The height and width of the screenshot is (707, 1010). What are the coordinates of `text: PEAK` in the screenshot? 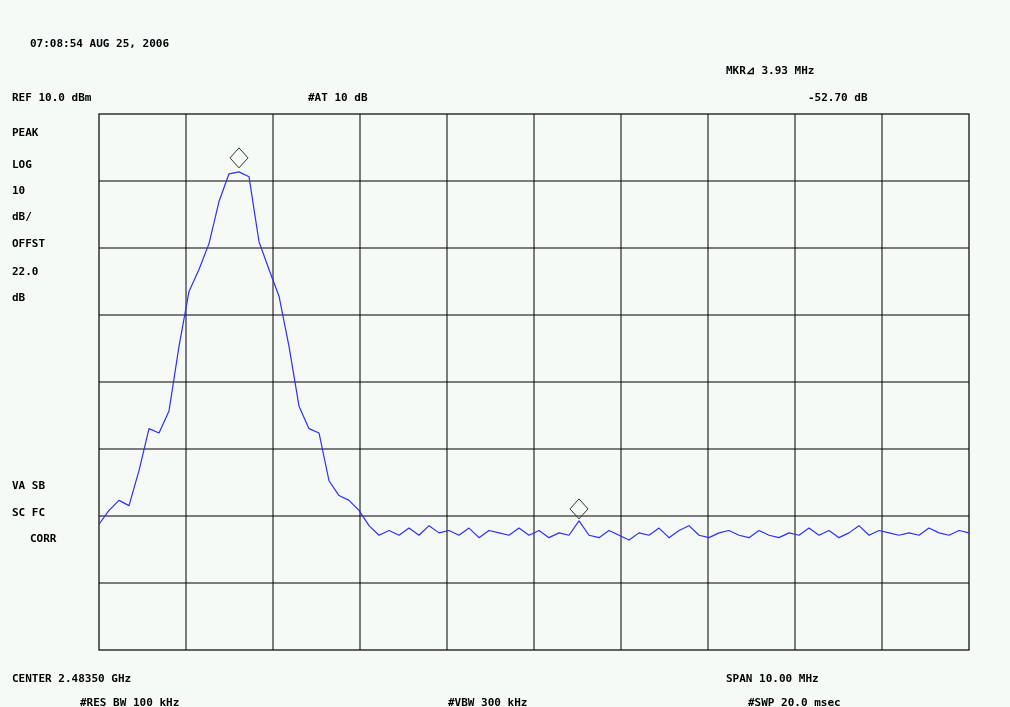 It's located at (25, 132).